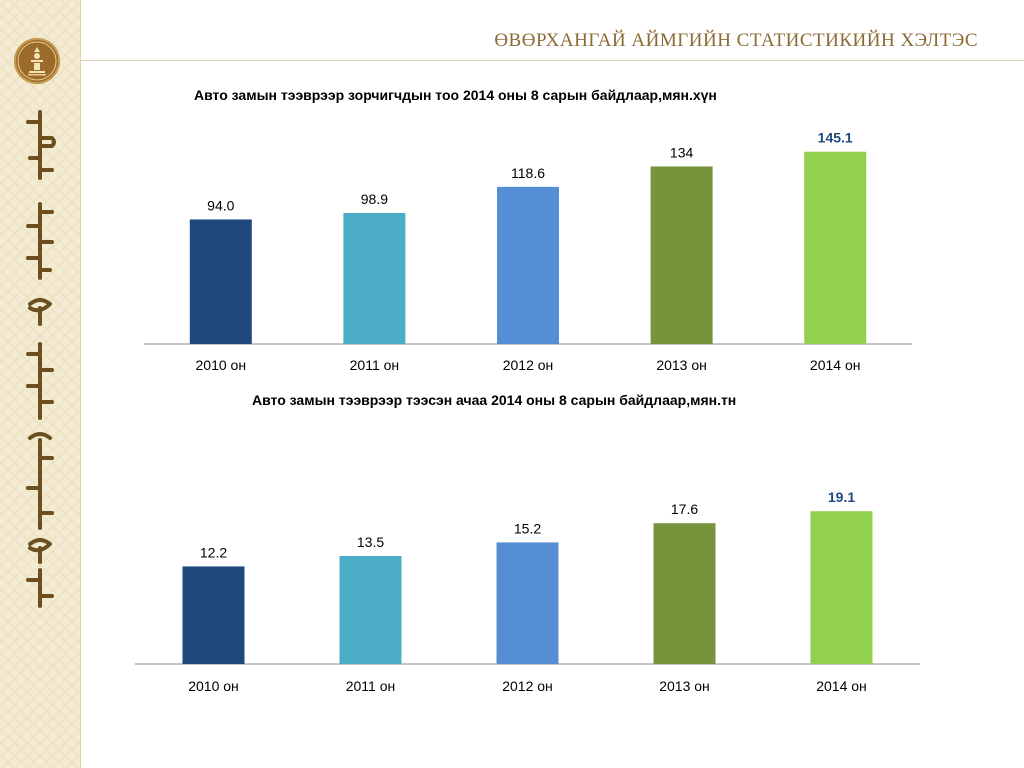 The height and width of the screenshot is (768, 1024). What do you see at coordinates (213, 552) in the screenshot?
I see `cargo-data-label-1: 12.2` at bounding box center [213, 552].